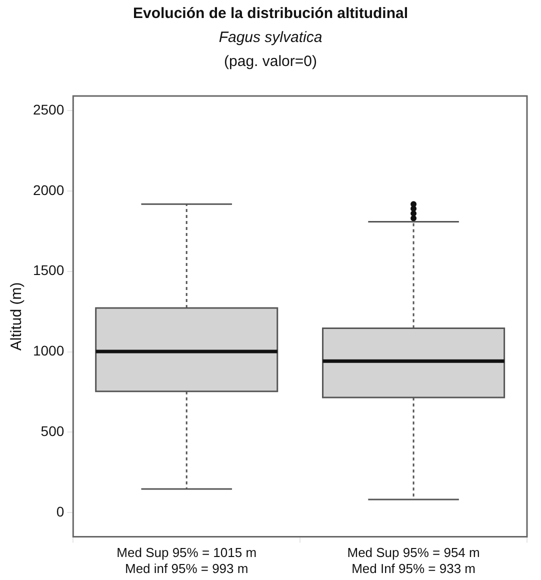  Describe the element at coordinates (48, 270) in the screenshot. I see `y-tick-label: 1500` at that location.